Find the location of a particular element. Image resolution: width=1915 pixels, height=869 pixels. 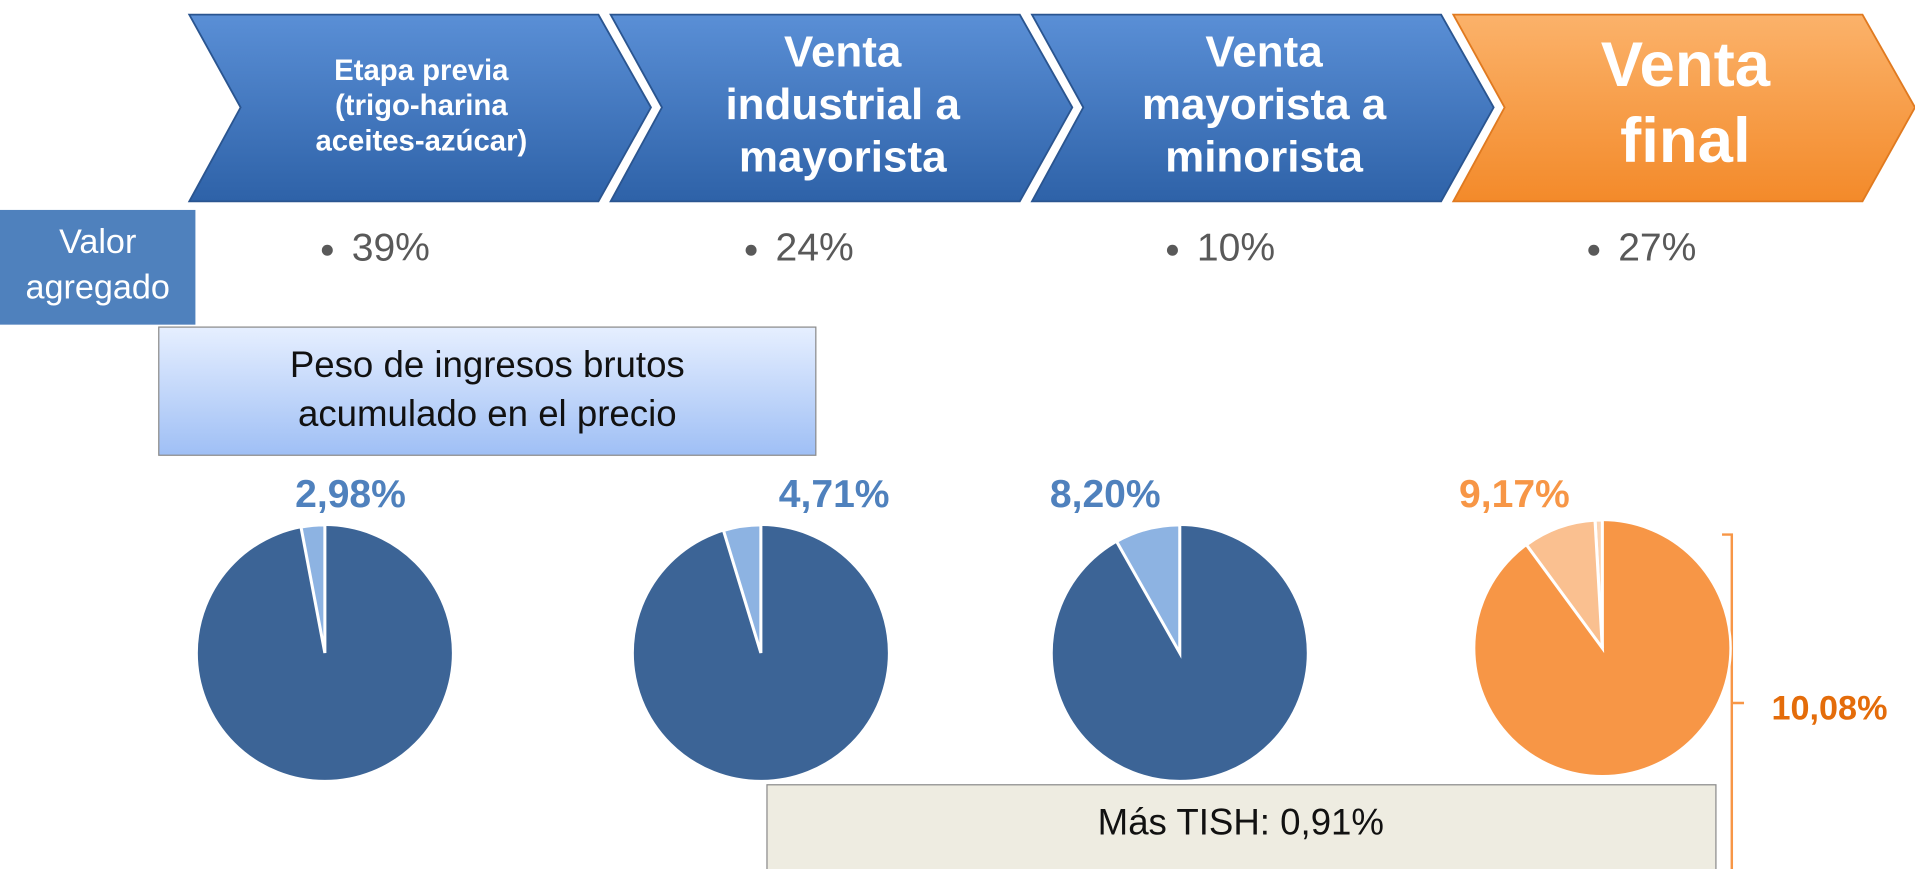

step-label: industrial a is located at coordinates (842, 104).